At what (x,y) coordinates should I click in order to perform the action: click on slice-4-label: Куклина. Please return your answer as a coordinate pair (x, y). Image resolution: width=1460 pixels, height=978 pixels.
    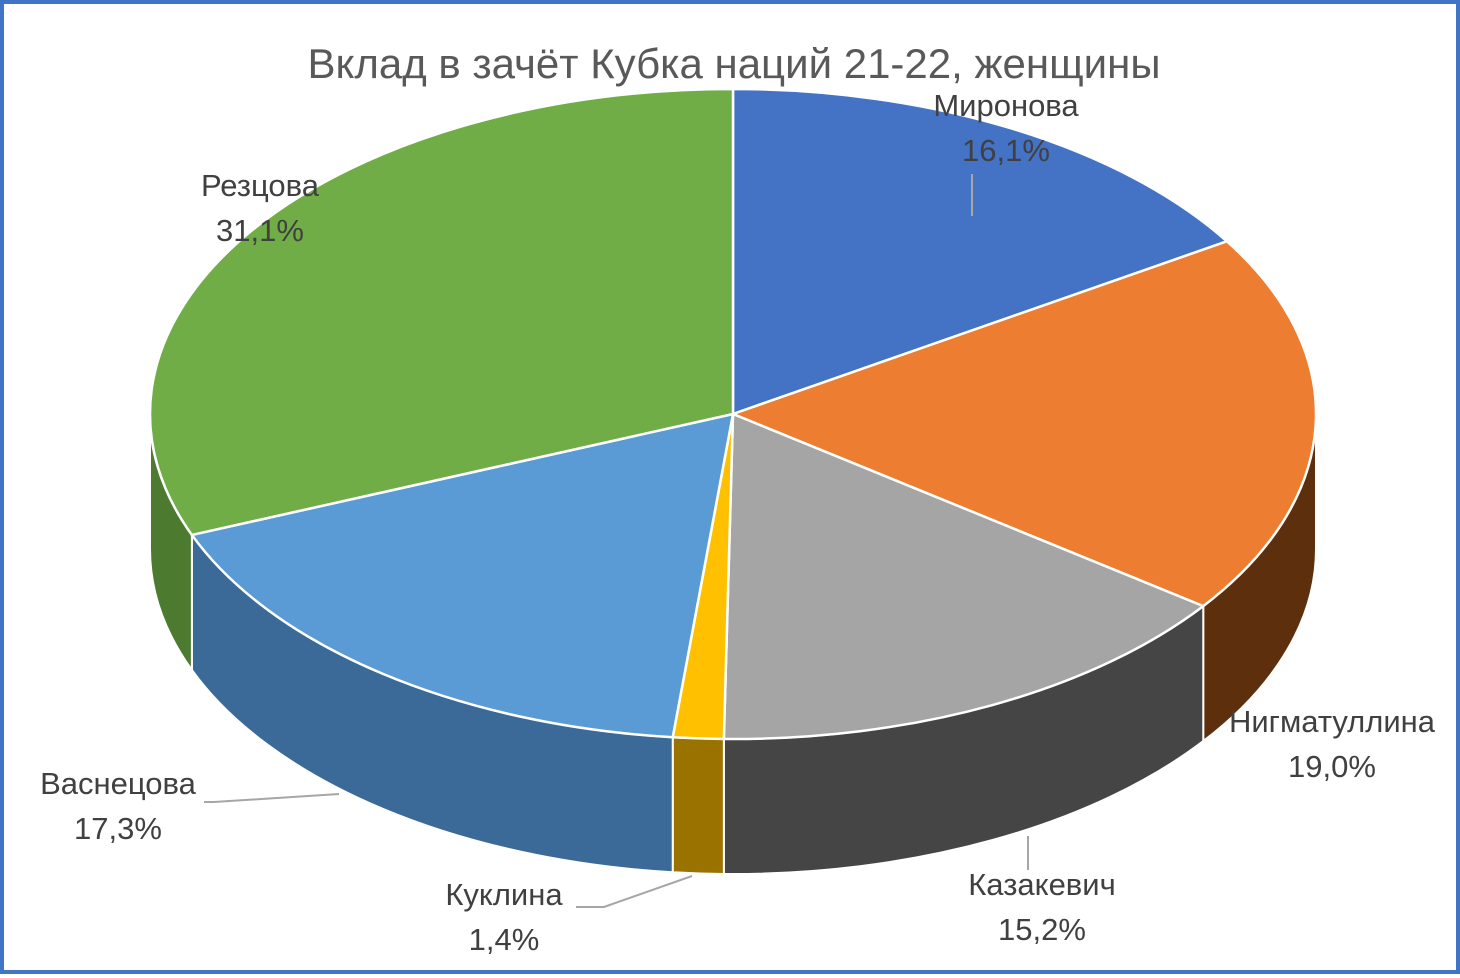
    Looking at the image, I should click on (504, 894).